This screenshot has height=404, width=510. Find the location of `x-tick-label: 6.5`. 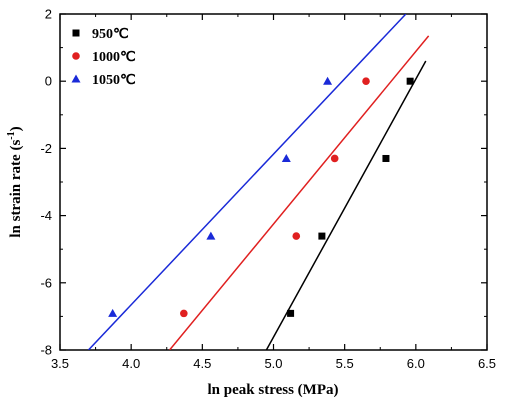

x-tick-label: 6.5 is located at coordinates (487, 363).